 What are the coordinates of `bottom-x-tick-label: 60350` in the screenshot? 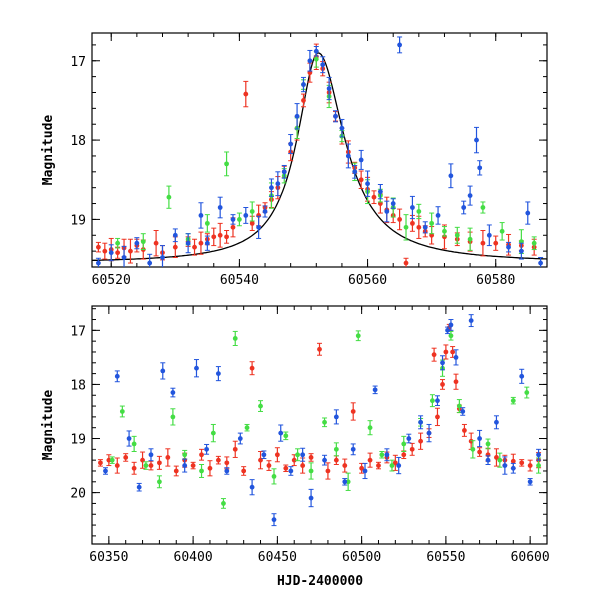 It's located at (108, 557).